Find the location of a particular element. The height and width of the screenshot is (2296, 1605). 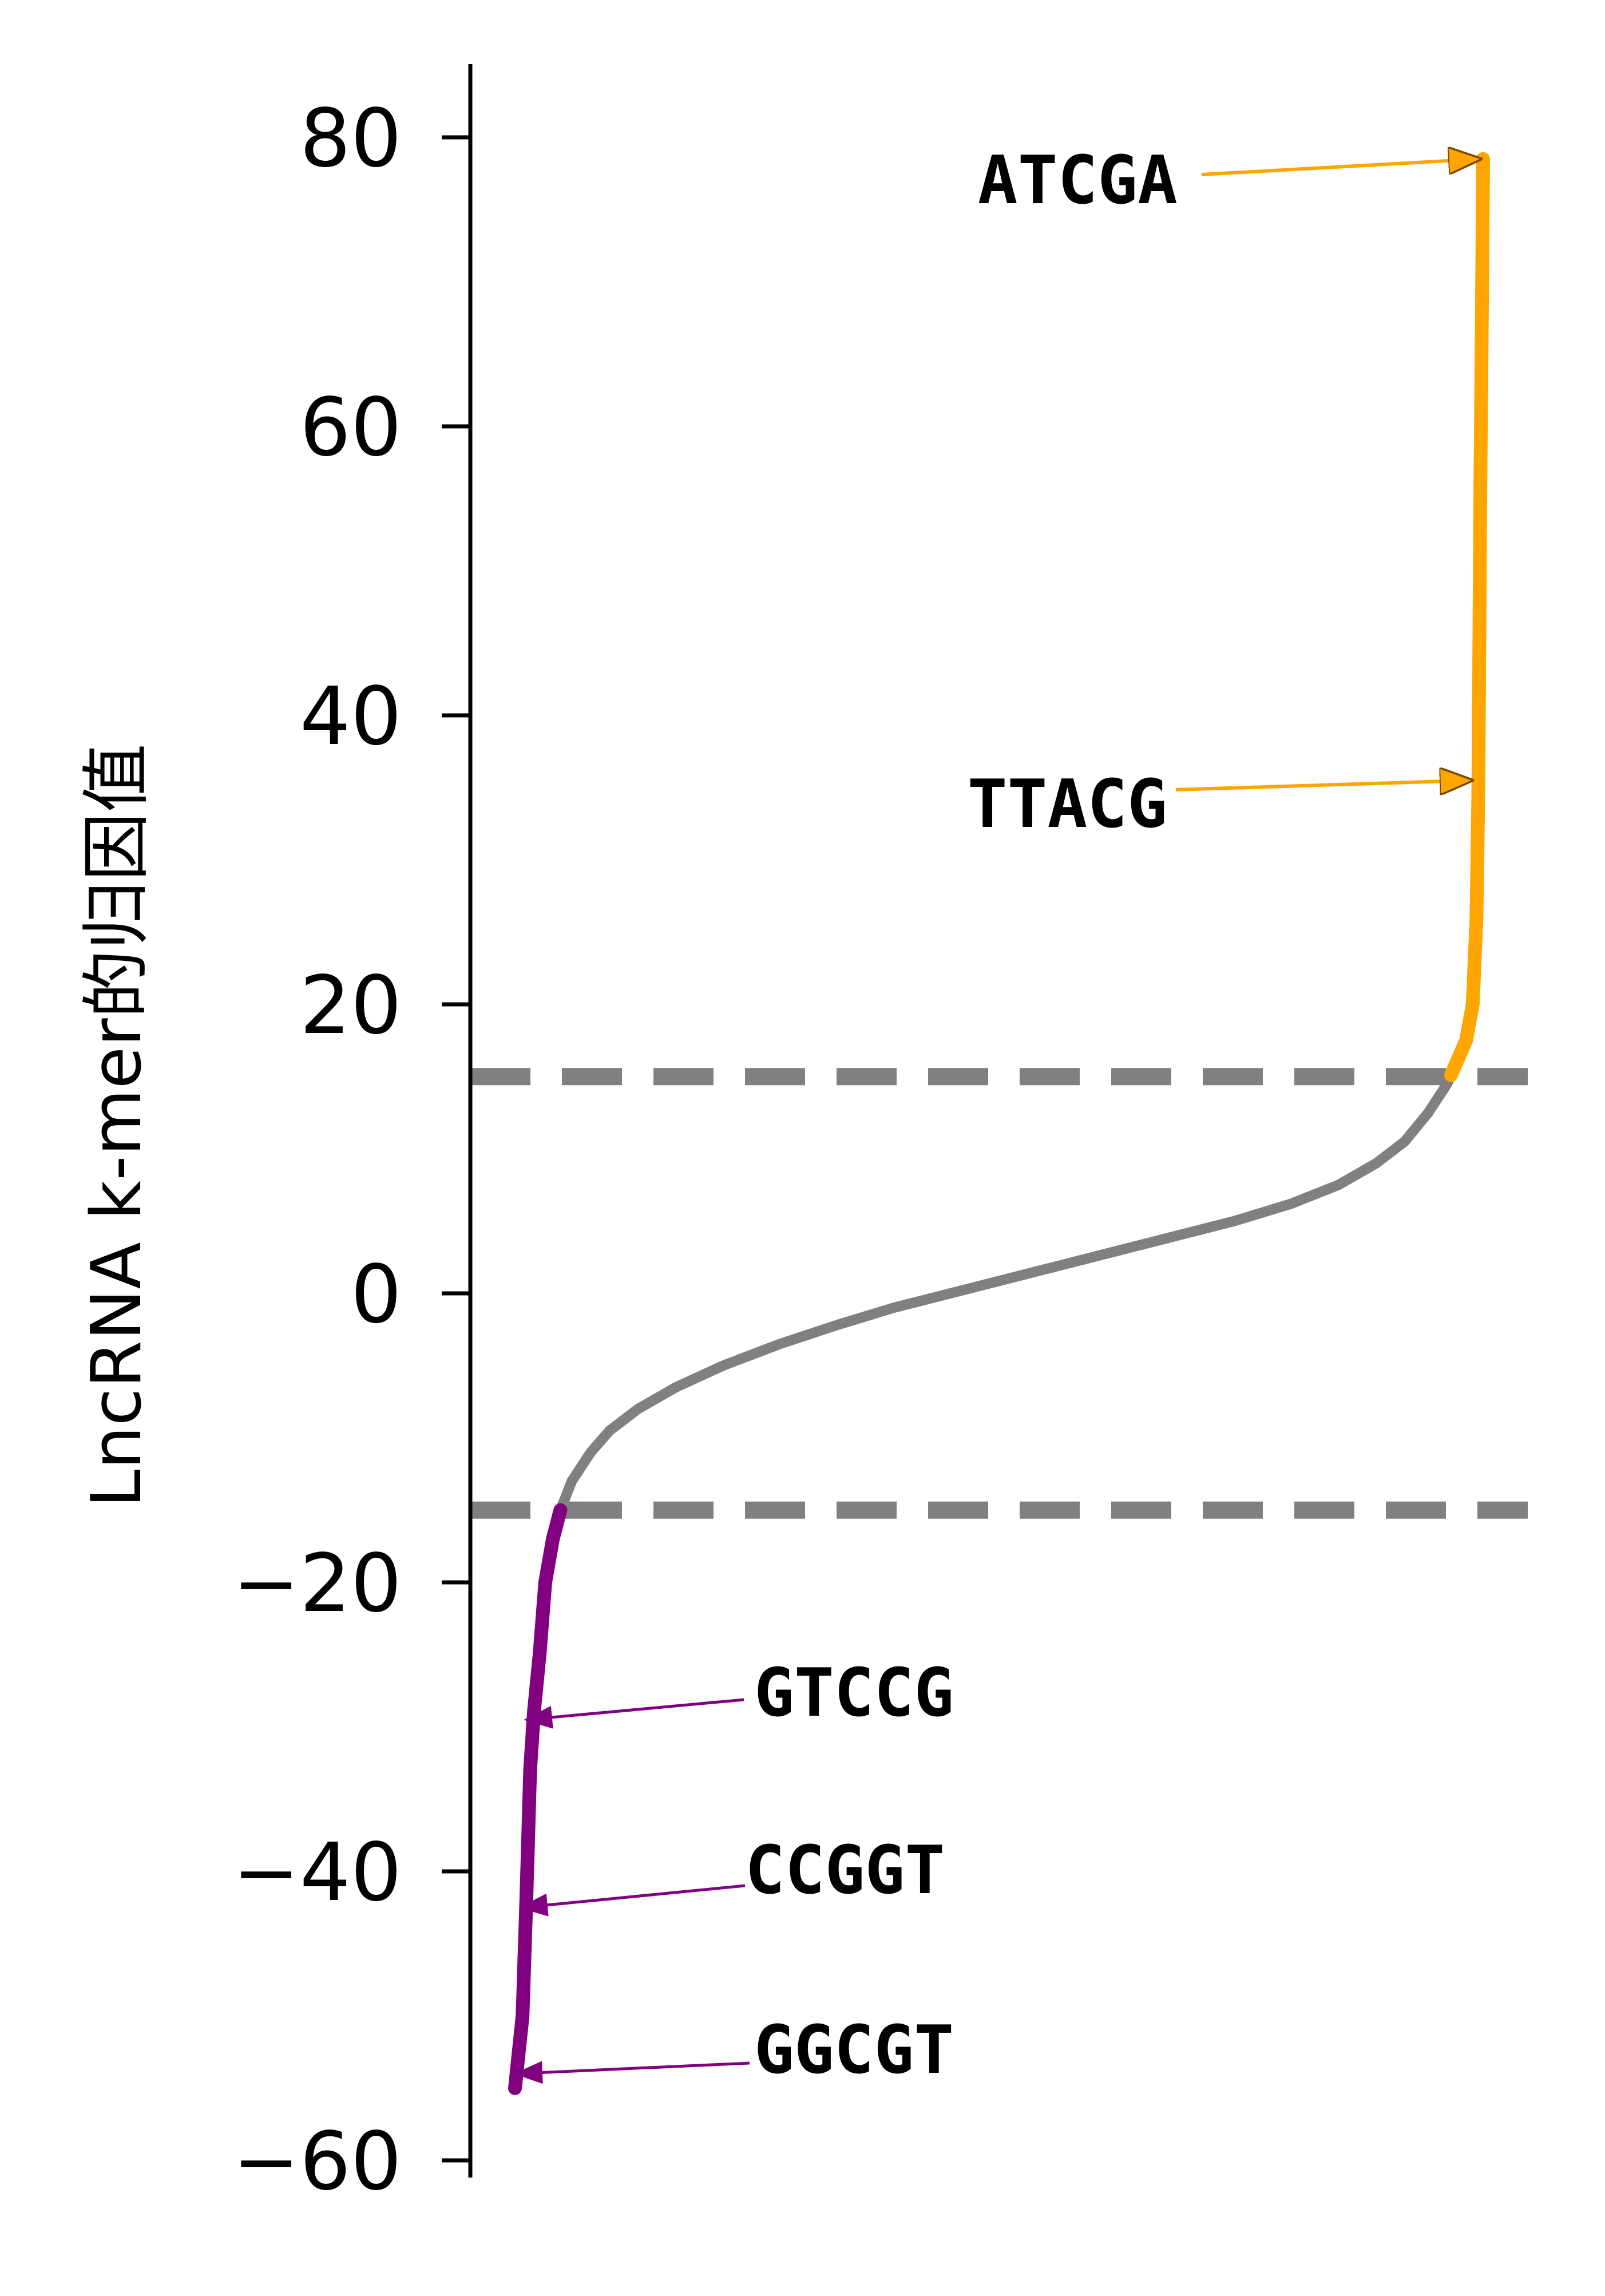

y-tick-label: 0 is located at coordinates (376, 1294).